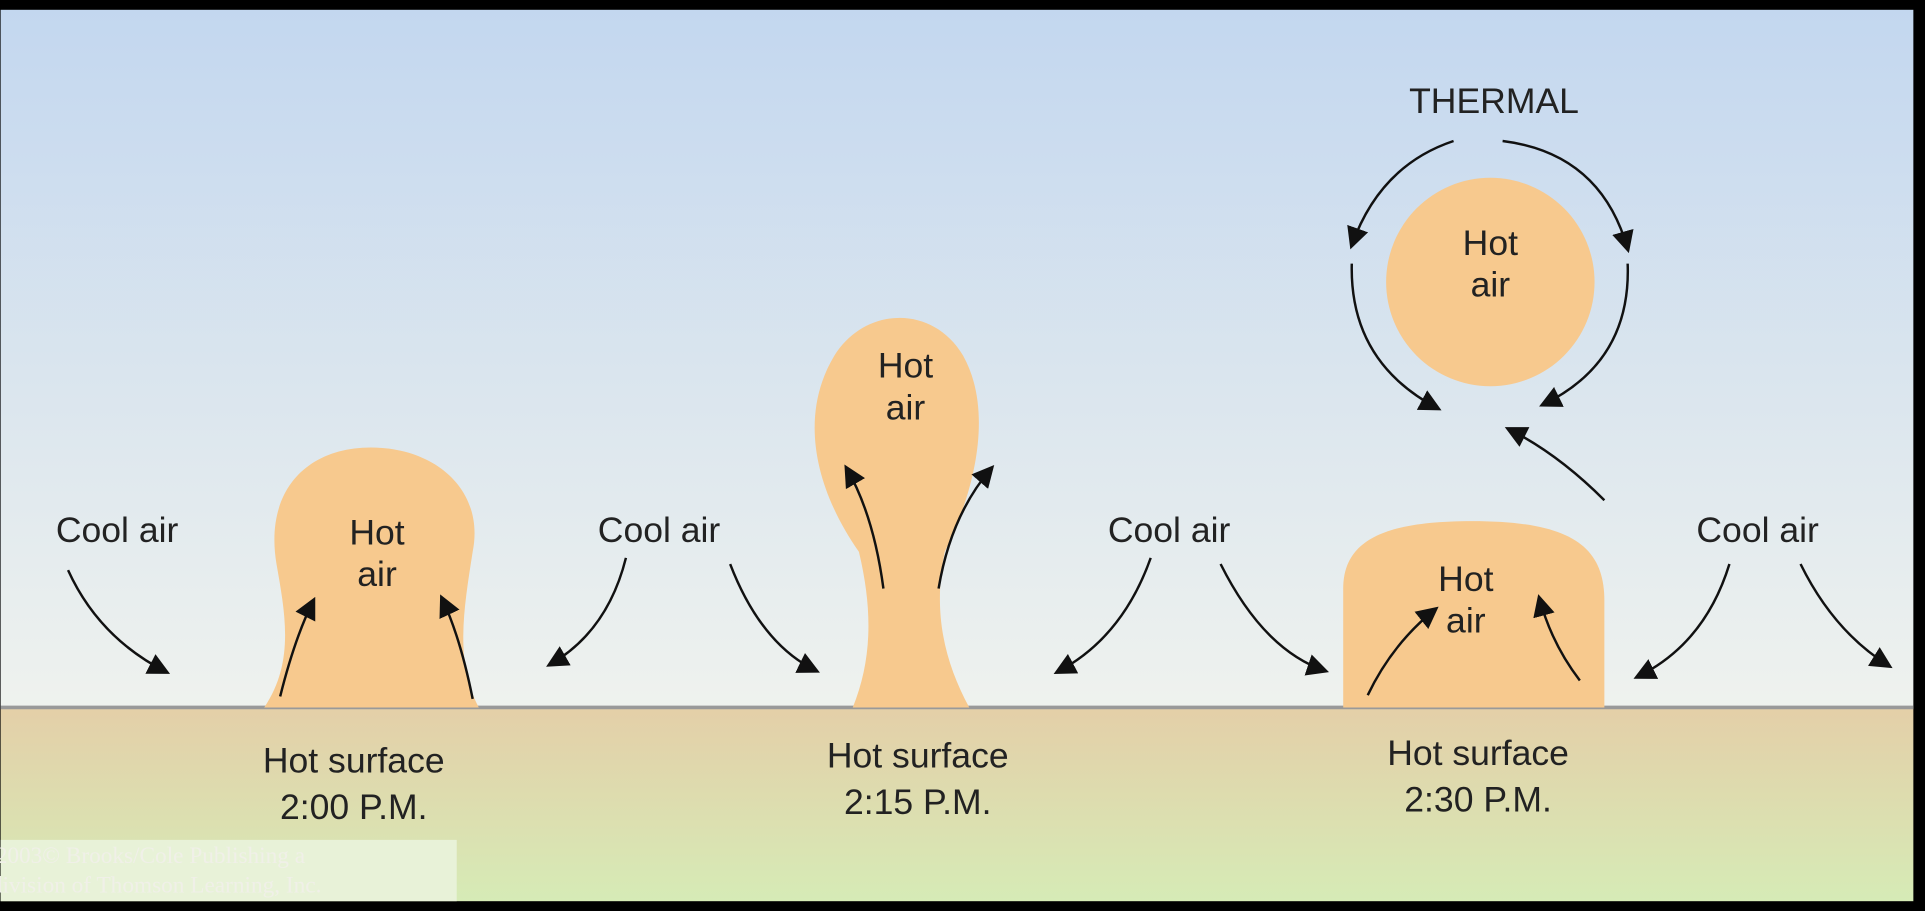 This screenshot has height=911, width=1925. What do you see at coordinates (1478, 800) in the screenshot?
I see `time-label: 2:30 P.M.` at bounding box center [1478, 800].